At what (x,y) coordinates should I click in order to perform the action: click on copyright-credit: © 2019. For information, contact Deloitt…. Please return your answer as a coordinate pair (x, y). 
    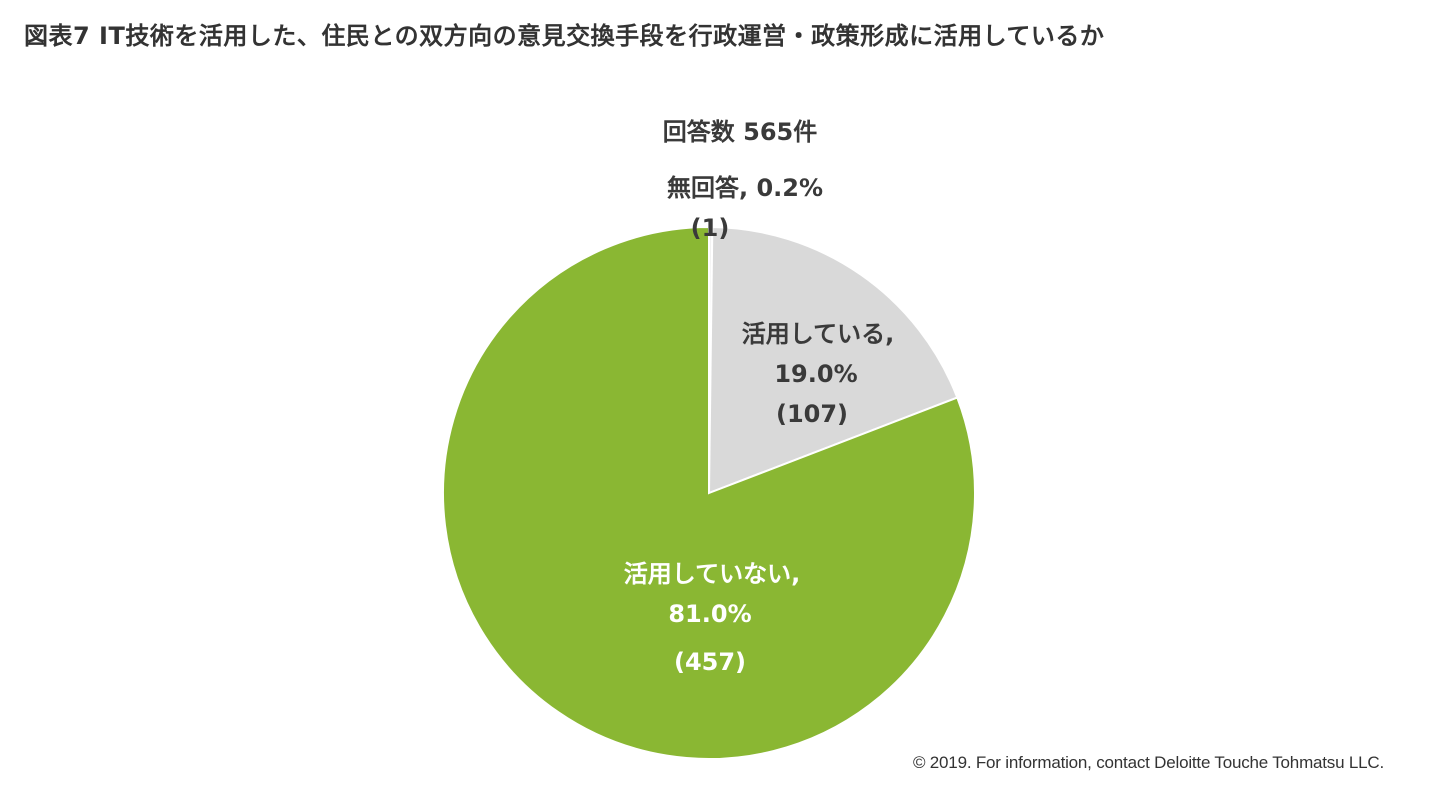
    Looking at the image, I should click on (1148, 762).